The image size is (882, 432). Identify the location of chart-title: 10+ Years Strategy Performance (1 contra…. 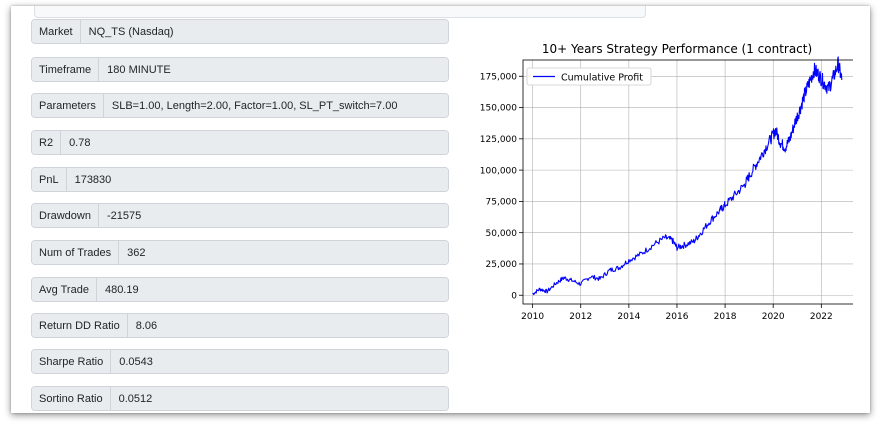
(677, 49).